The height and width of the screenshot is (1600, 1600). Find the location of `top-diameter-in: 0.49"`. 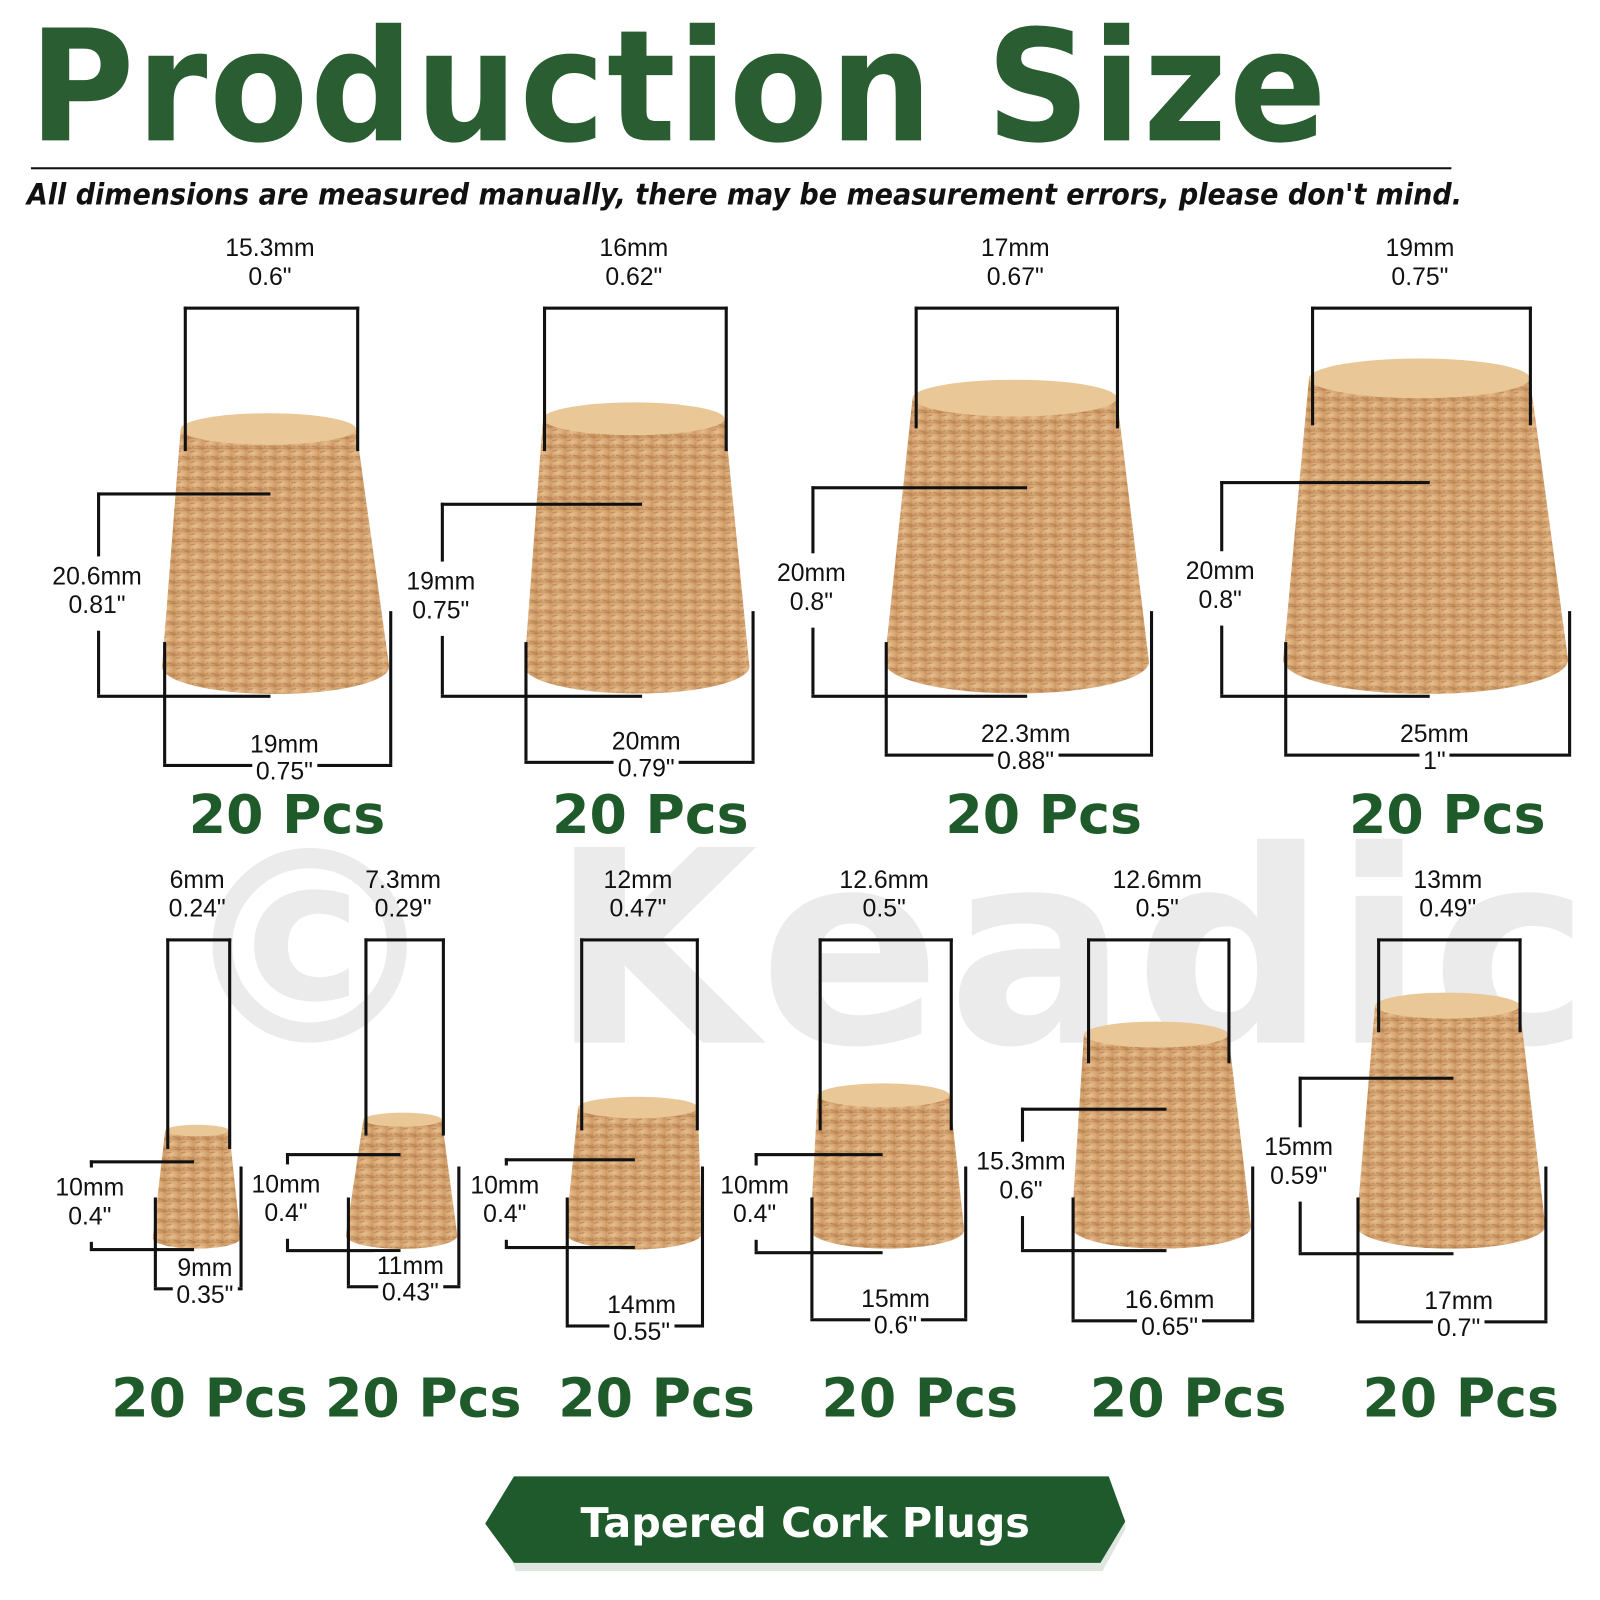

top-diameter-in: 0.49" is located at coordinates (1448, 909).